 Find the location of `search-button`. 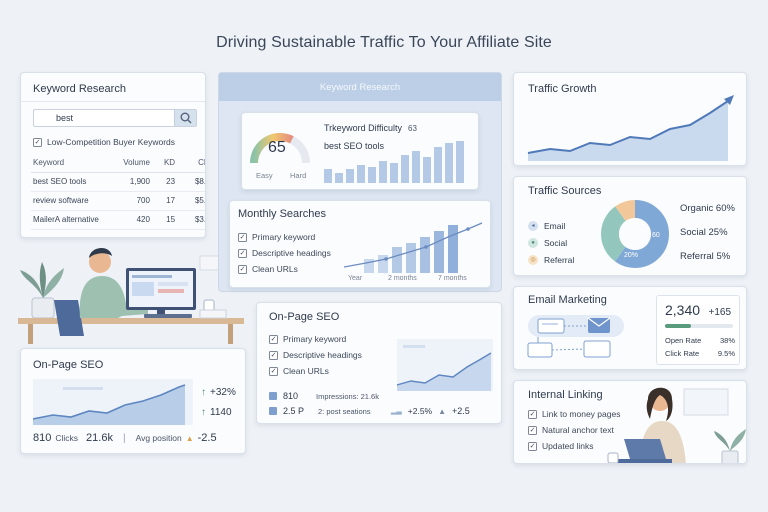

search-button is located at coordinates (185, 118).